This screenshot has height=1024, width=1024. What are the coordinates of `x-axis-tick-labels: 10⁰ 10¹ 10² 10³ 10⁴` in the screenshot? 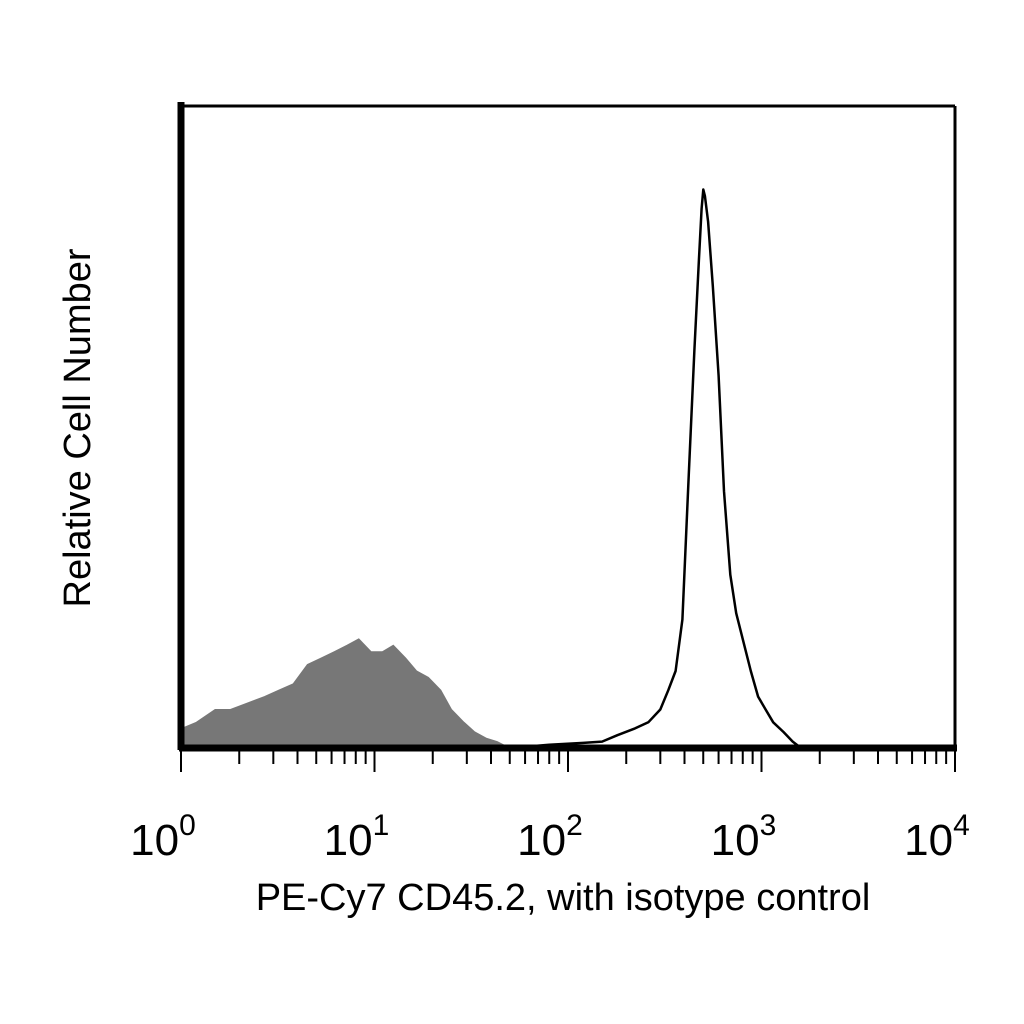 It's located at (550, 837).